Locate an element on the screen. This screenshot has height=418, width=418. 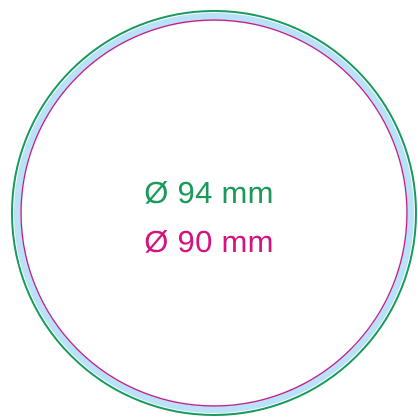
outer-diameter-label: Ø 94 mm is located at coordinates (209, 192).